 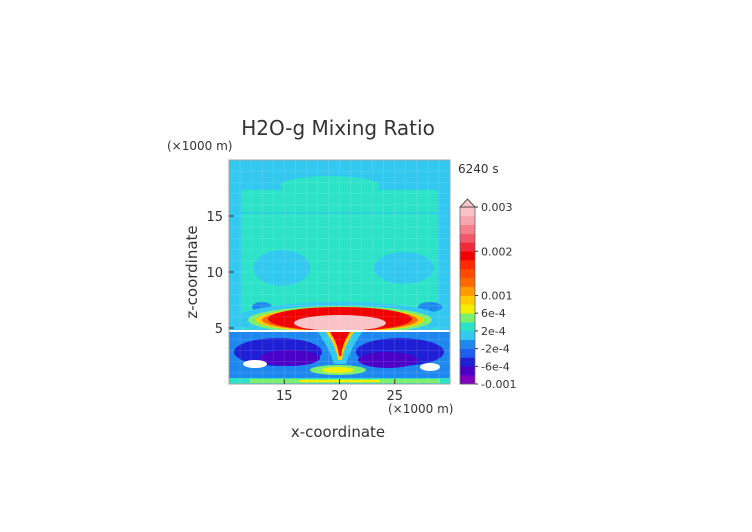 I want to click on colorbar-label: -6e-4, so click(x=495, y=366).